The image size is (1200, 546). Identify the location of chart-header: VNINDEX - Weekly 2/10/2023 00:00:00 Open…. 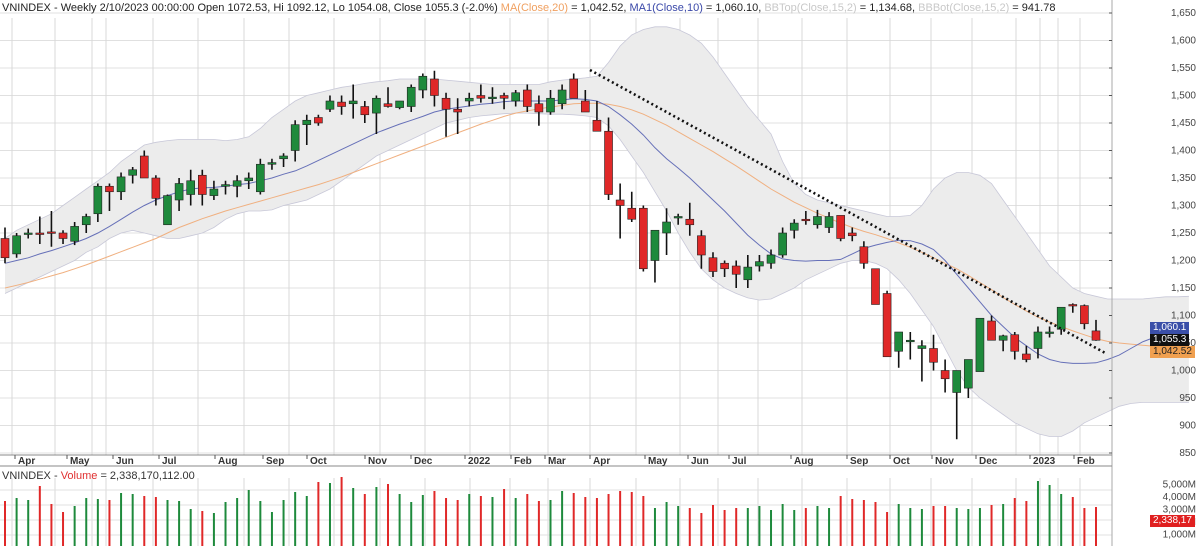
(529, 8).